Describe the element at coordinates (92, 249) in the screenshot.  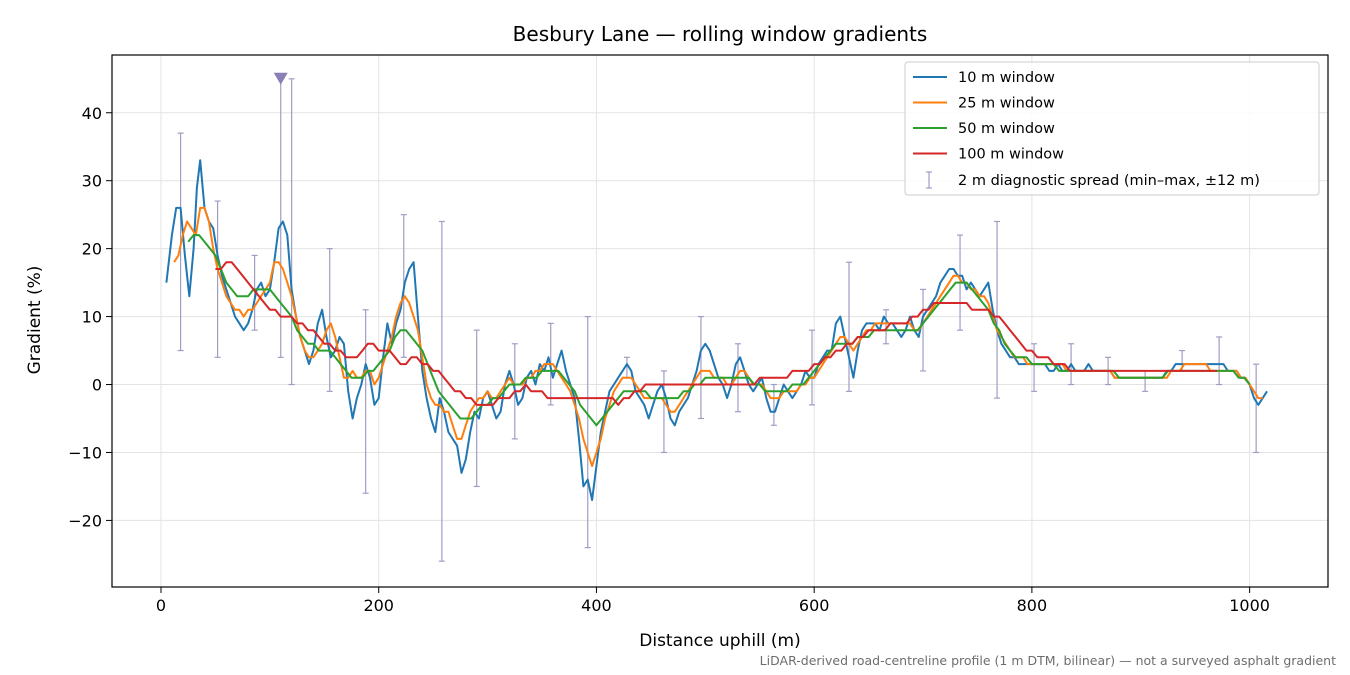
I see `y-tick-label: 20` at that location.